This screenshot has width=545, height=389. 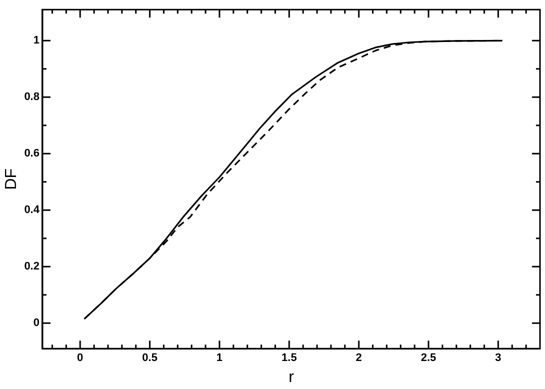 What do you see at coordinates (359, 358) in the screenshot?
I see `x-tick-label: 2` at bounding box center [359, 358].